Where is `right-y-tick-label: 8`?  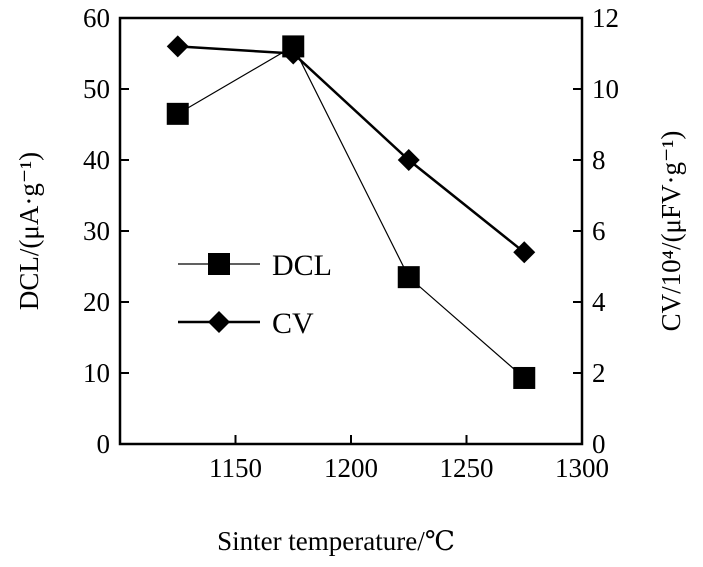 right-y-tick-label: 8 is located at coordinates (599, 160).